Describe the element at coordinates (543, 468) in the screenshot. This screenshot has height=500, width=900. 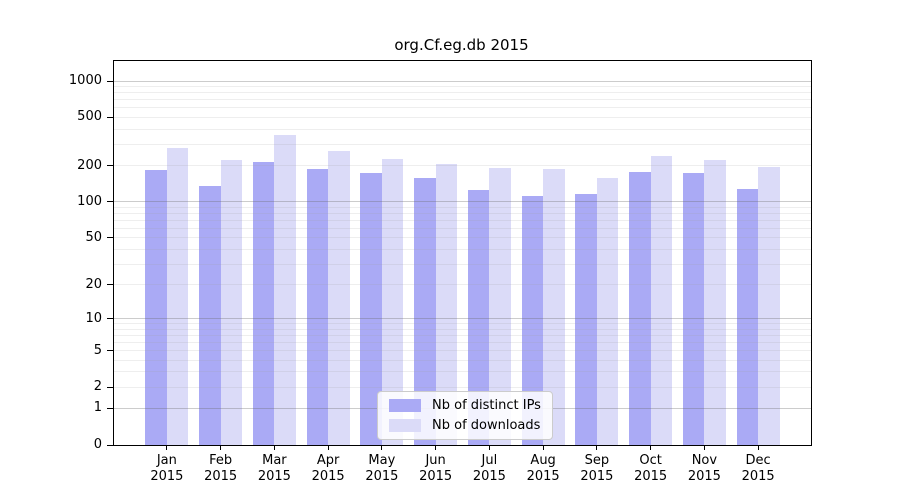
I see `x-tick-label: Aug 2015` at that location.